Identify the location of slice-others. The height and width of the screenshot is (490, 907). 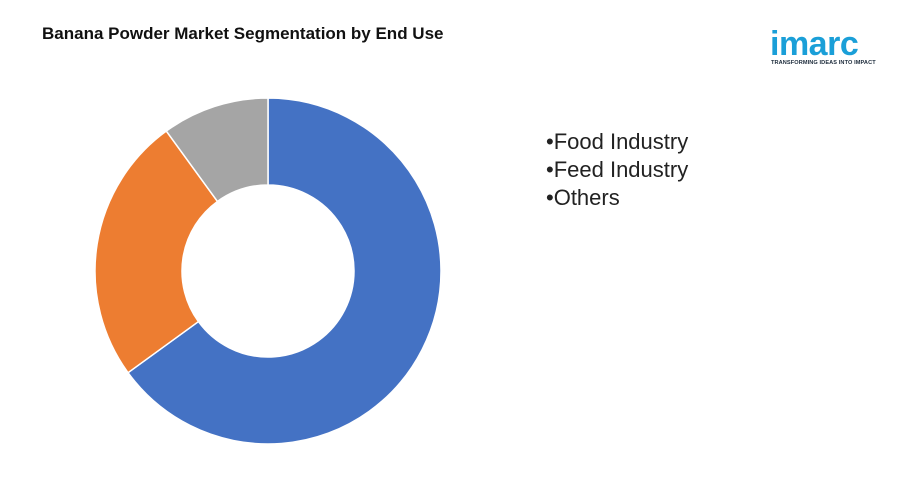
(217, 150).